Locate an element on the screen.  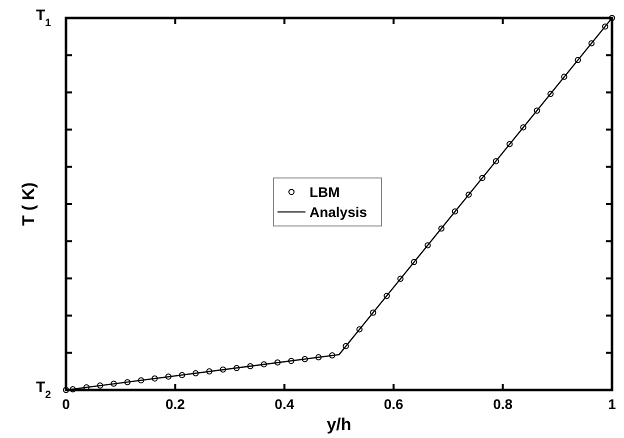
legend-label: LBM is located at coordinates (324, 192).